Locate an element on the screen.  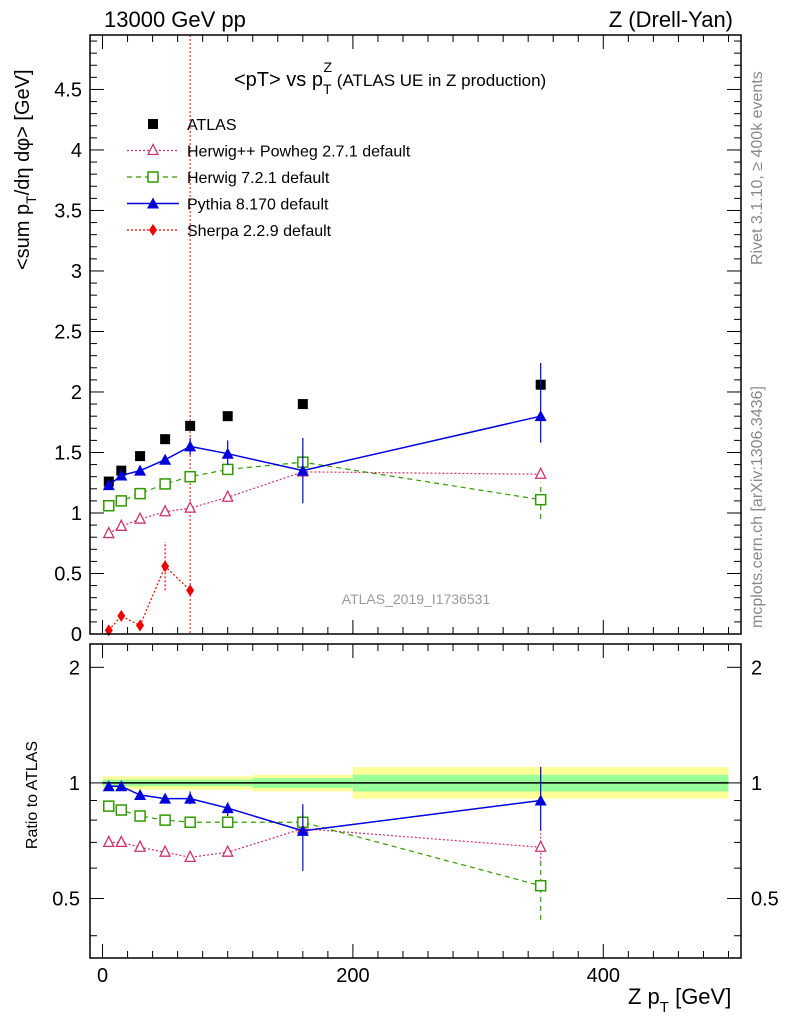
y-tick-label: 3.5 is located at coordinates (68, 211).